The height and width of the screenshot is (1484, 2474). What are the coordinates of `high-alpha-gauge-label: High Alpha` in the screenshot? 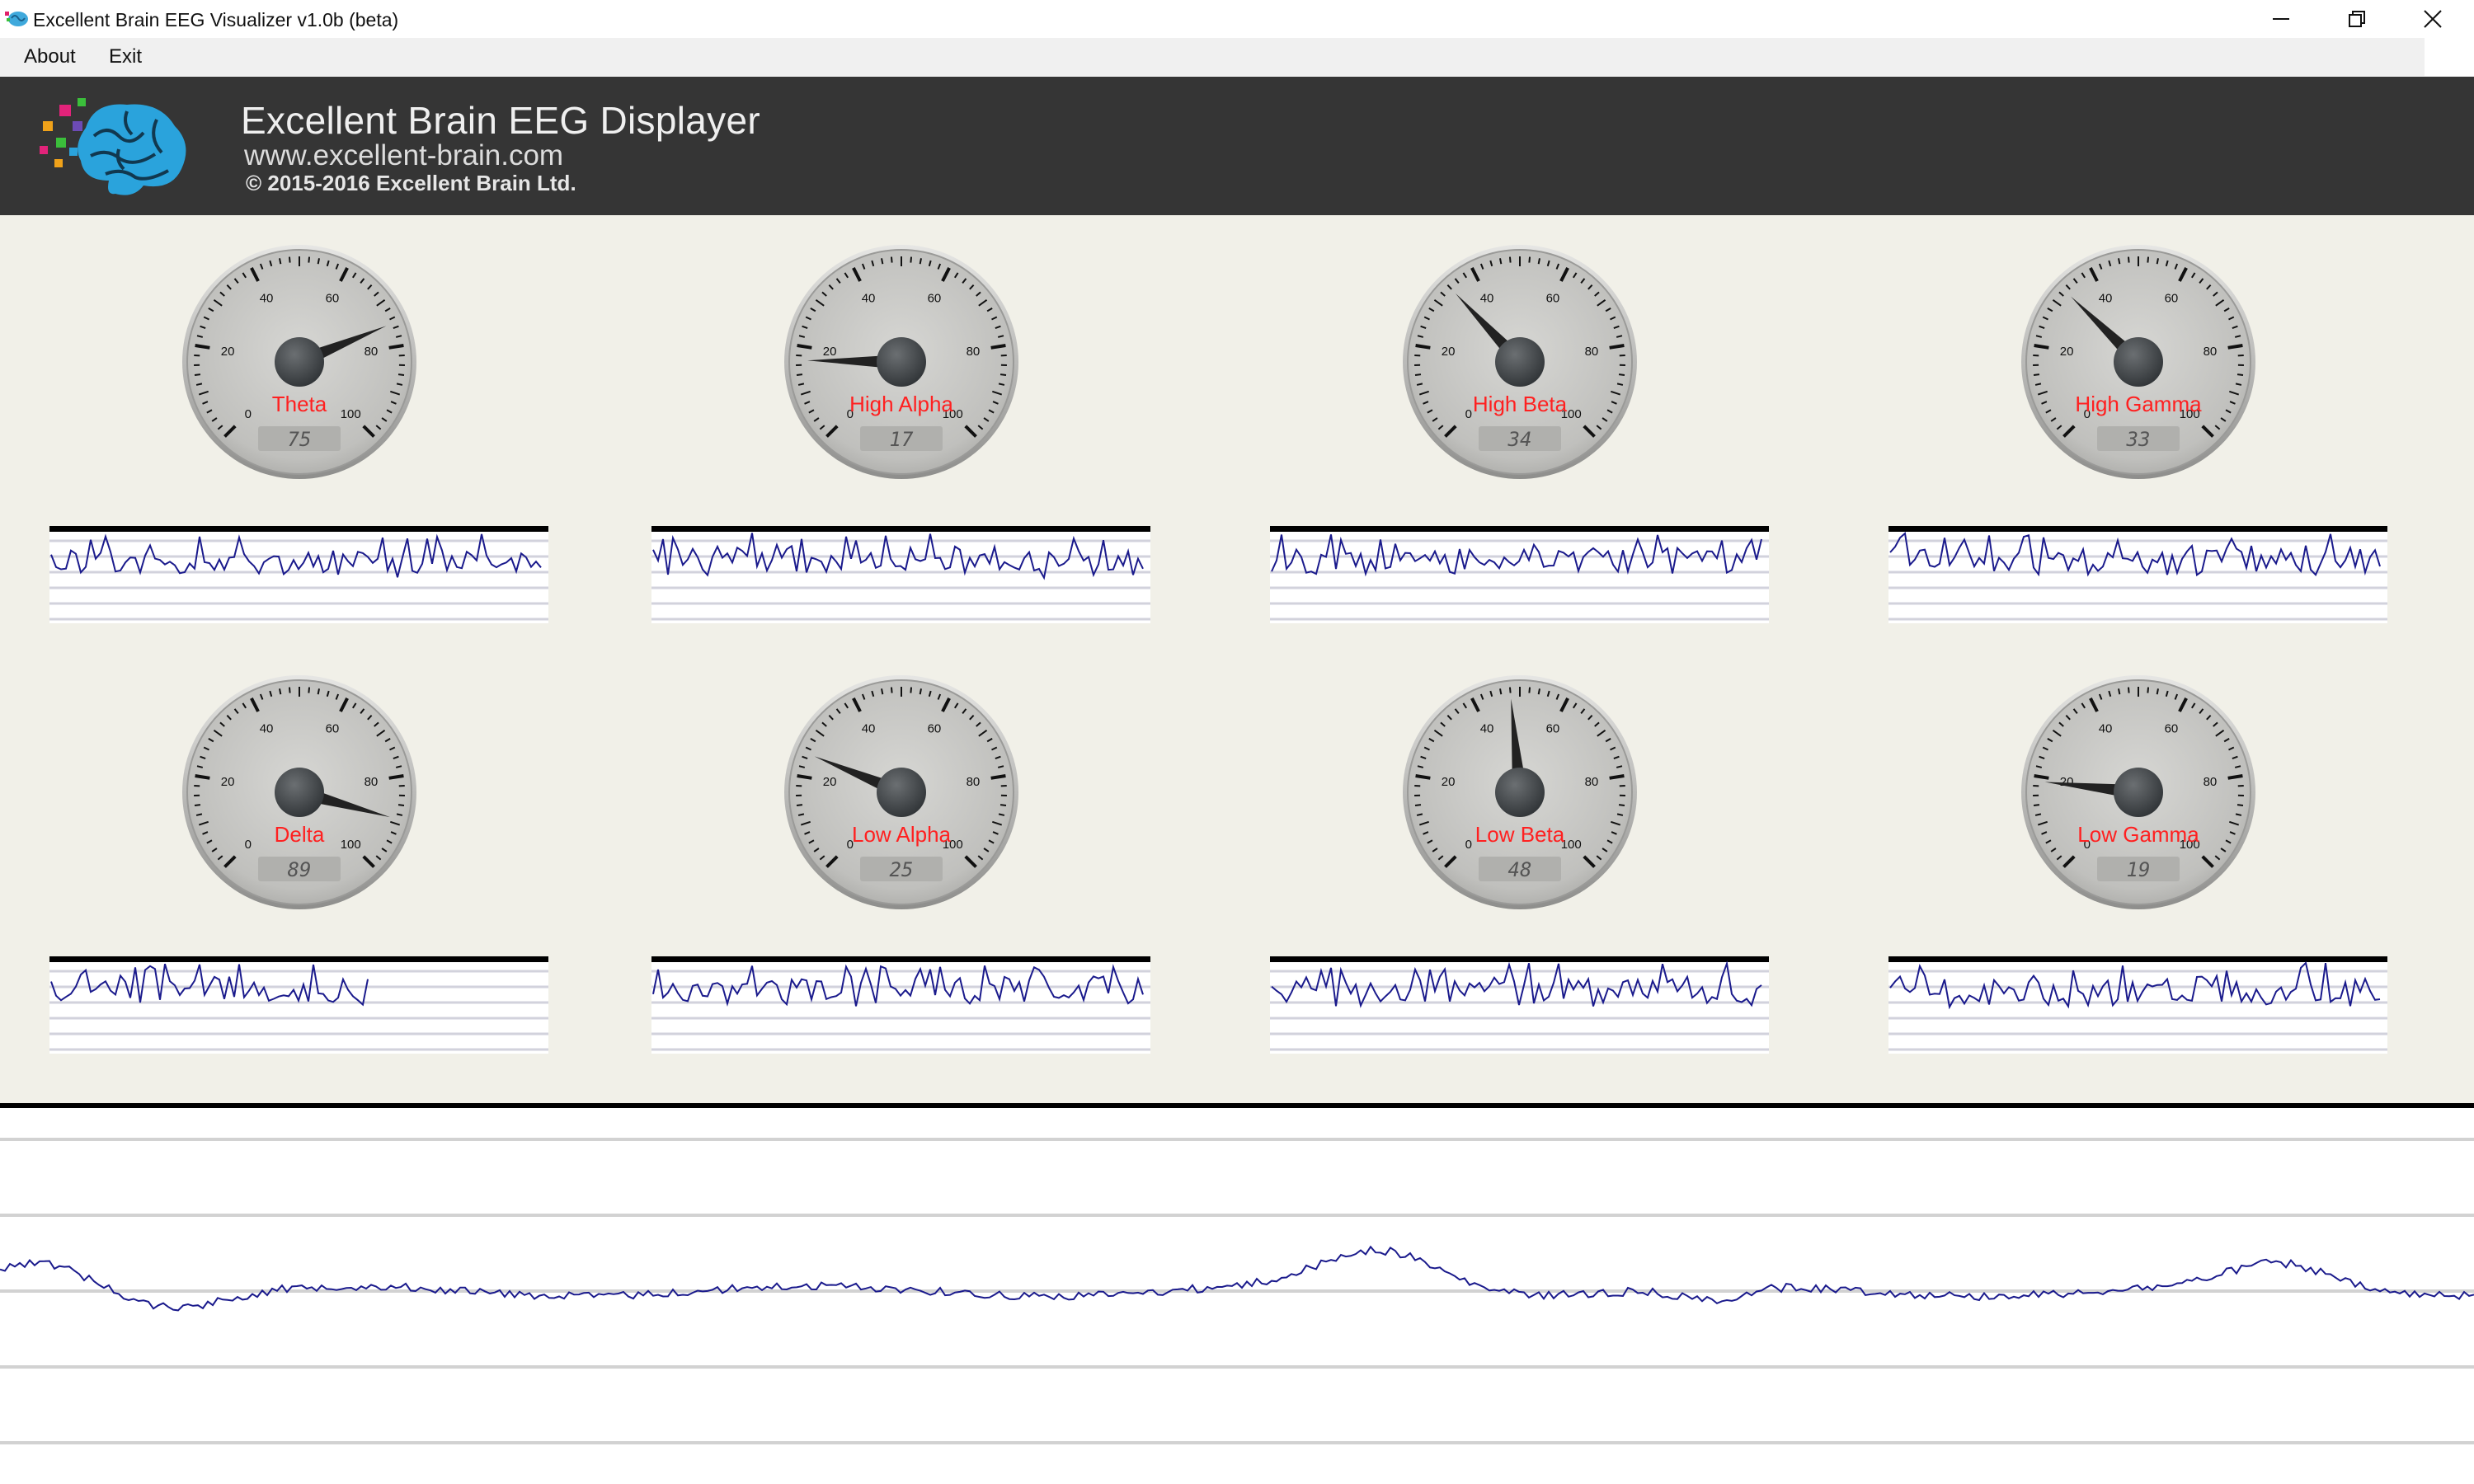 It's located at (901, 404).